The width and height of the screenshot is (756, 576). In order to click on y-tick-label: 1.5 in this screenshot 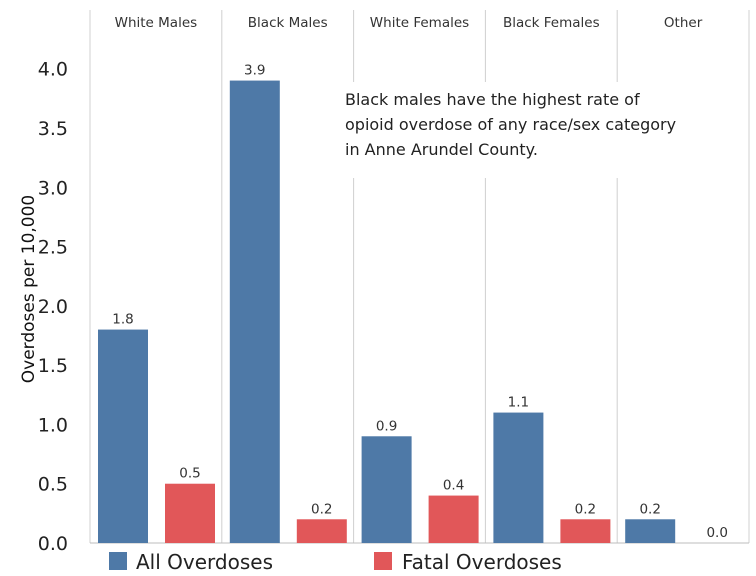, I will do `click(53, 366)`.